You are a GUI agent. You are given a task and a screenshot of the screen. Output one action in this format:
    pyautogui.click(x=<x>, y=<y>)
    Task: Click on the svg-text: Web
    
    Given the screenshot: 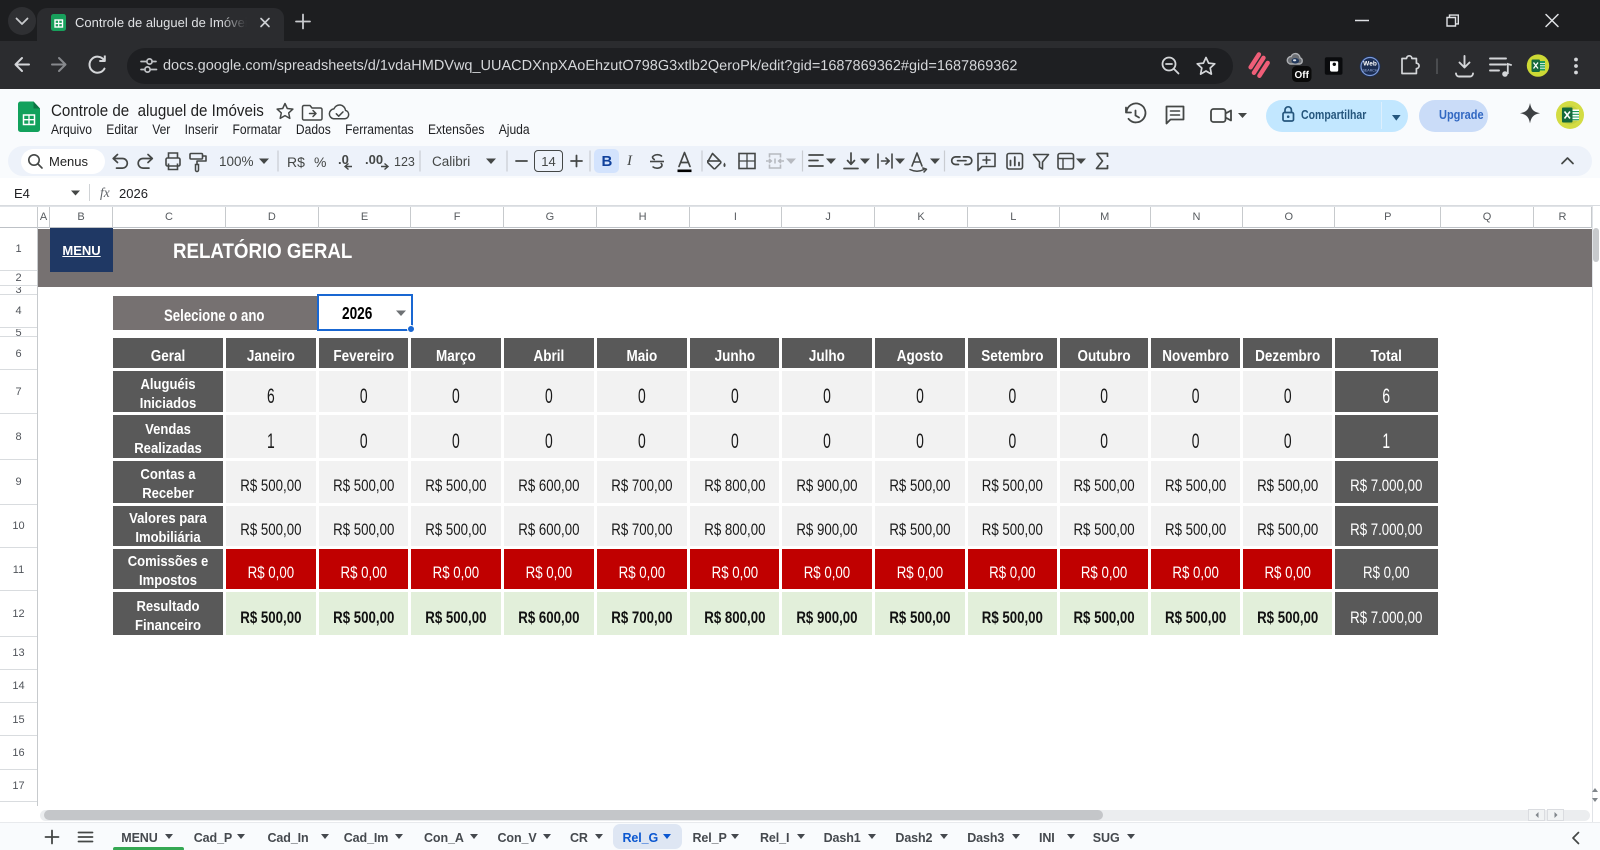 What is the action you would take?
    pyautogui.click(x=1370, y=63)
    